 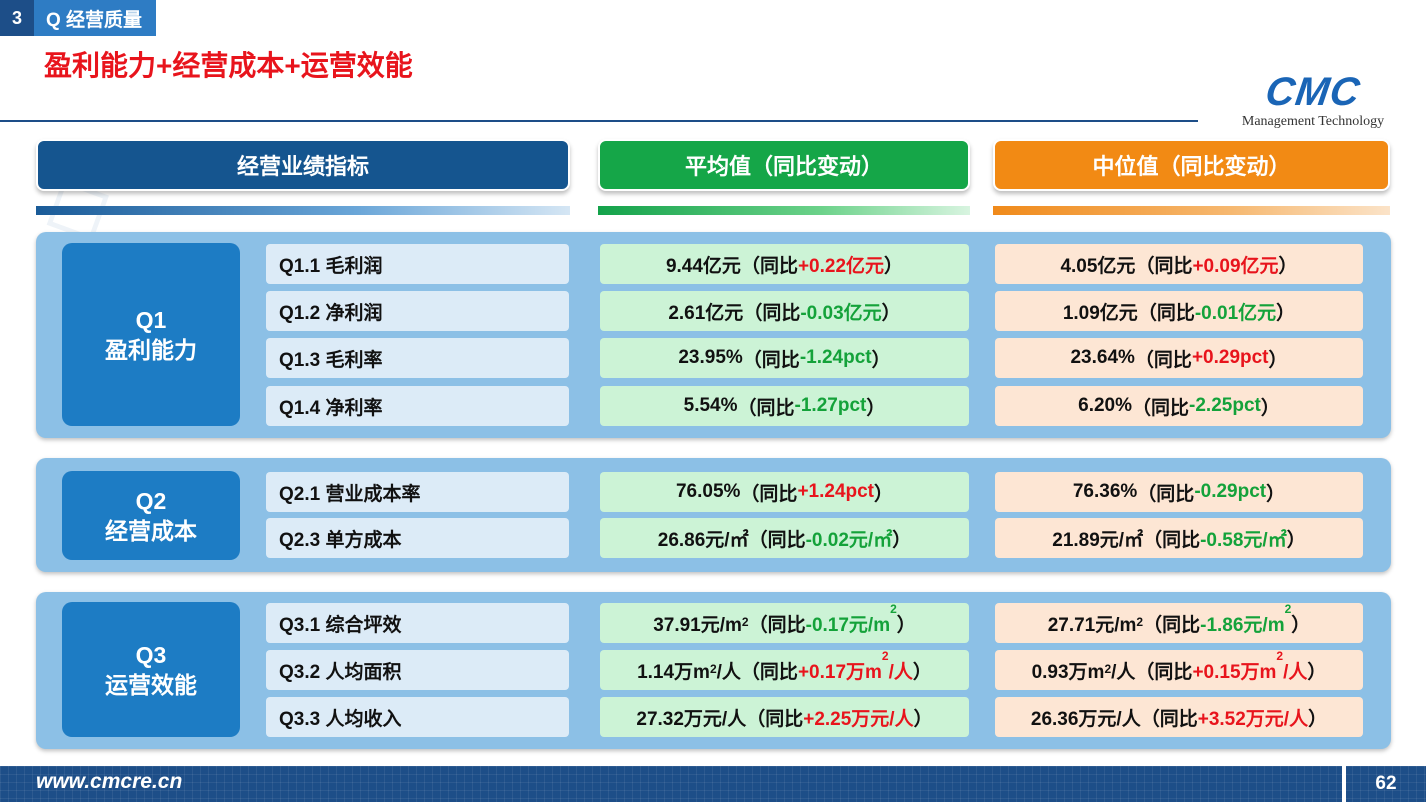 I want to click on page-number: 62, so click(x=1386, y=783).